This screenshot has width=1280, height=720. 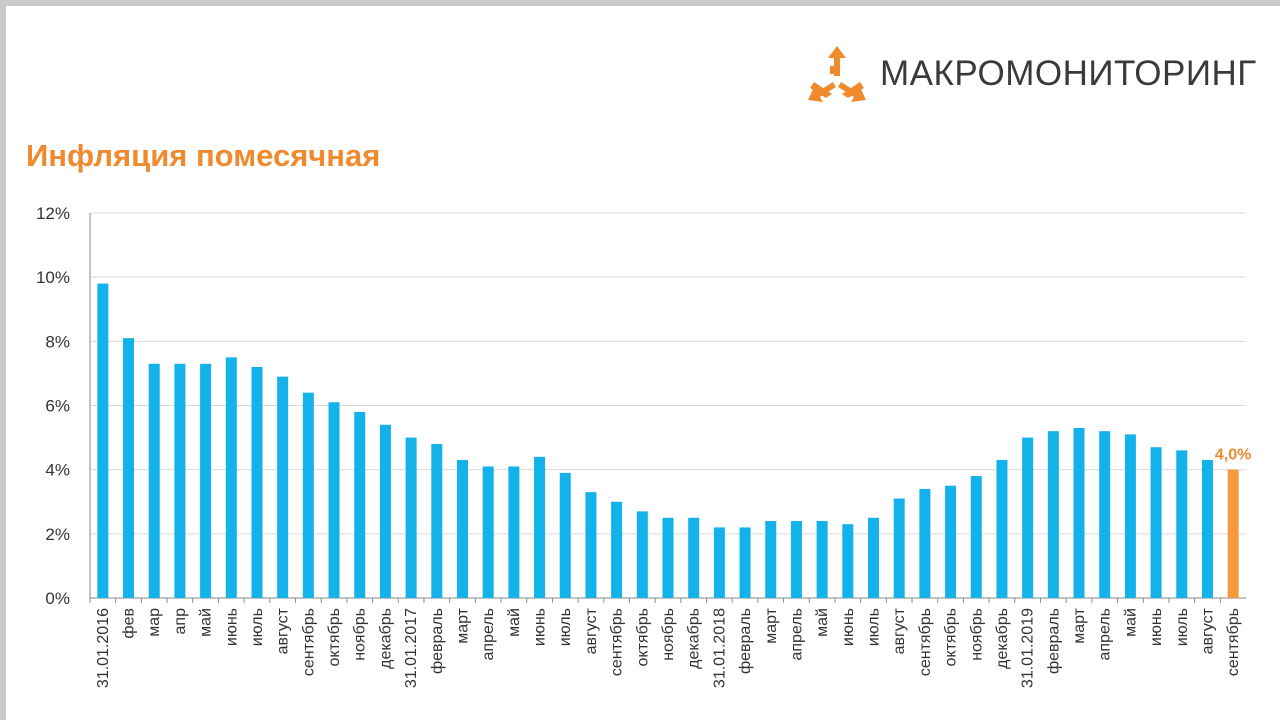 I want to click on tri-arrow-logo-icon, so click(x=837, y=74).